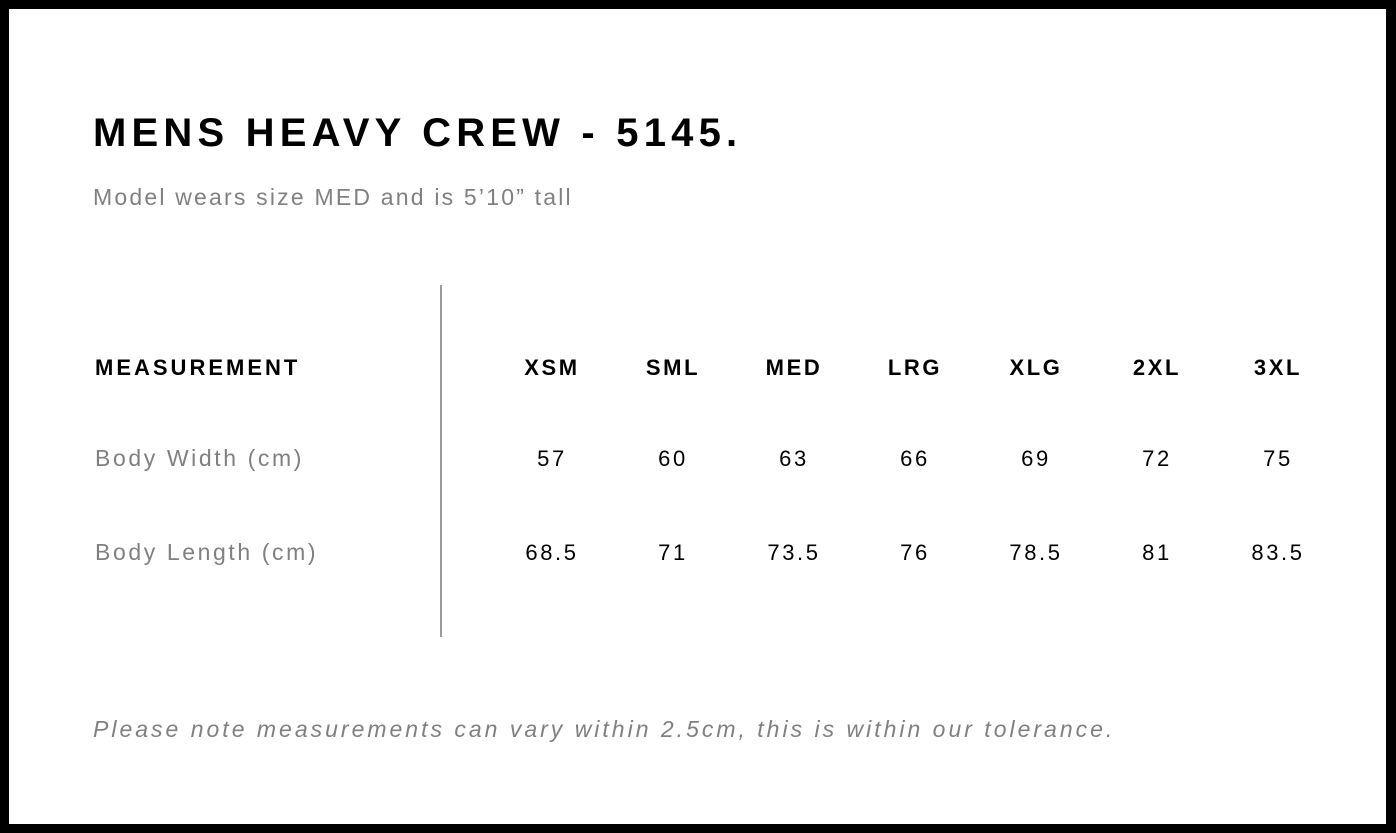  I want to click on page-title: MENS HEAVY CREW - 5145., so click(418, 133).